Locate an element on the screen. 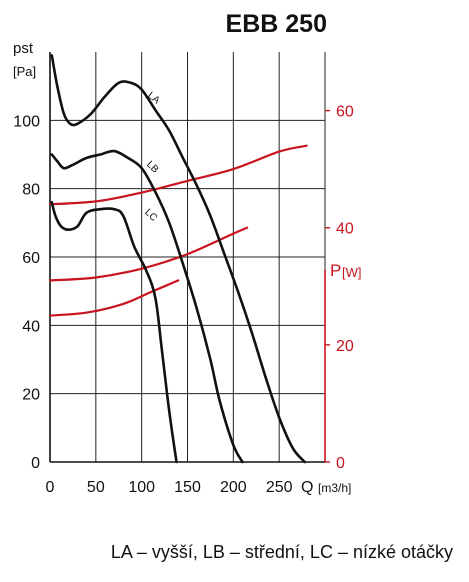 This screenshot has height=582, width=469. y-tick-label: 100 is located at coordinates (26, 121).